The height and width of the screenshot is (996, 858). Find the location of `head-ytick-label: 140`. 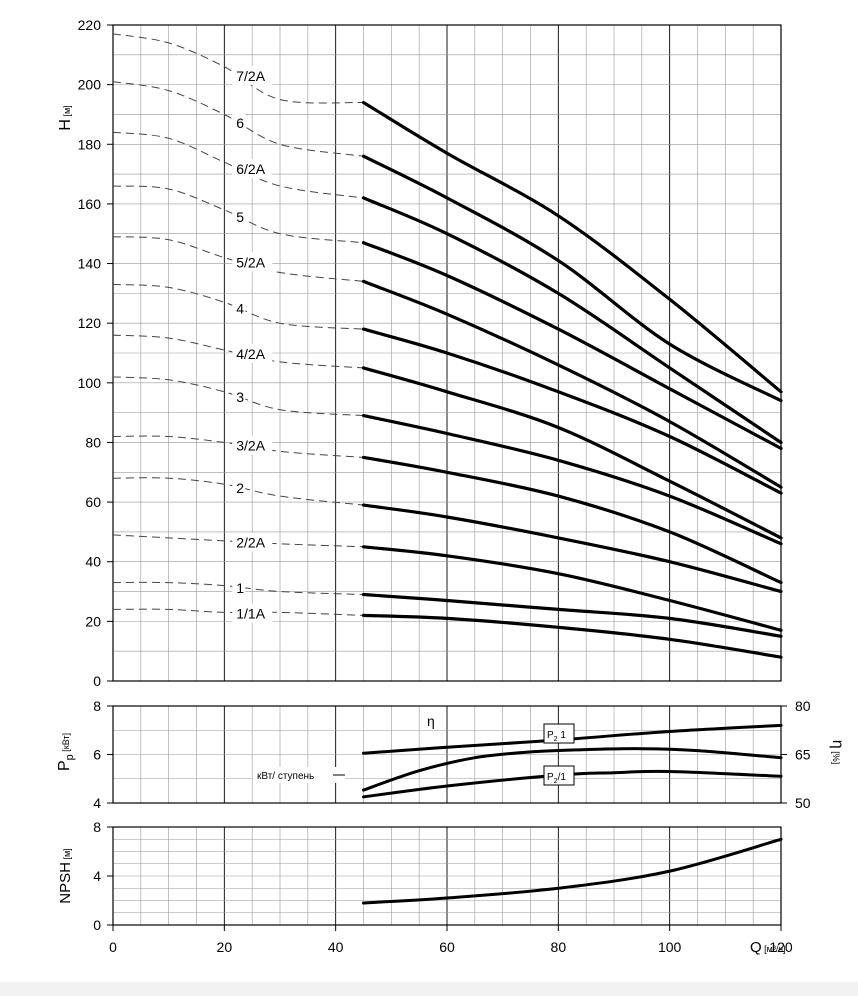

head-ytick-label: 140 is located at coordinates (90, 264).